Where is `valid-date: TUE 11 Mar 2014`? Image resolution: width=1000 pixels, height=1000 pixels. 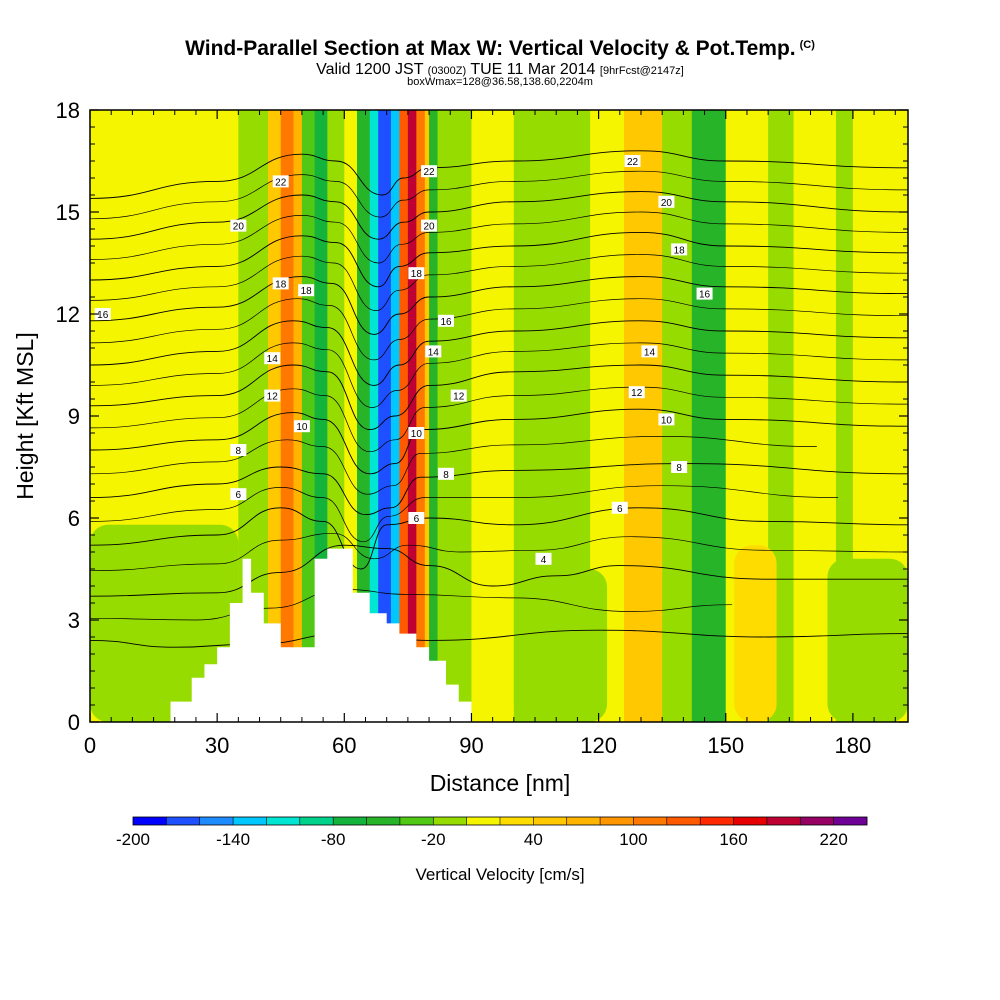 valid-date: TUE 11 Mar 2014 is located at coordinates (533, 69).